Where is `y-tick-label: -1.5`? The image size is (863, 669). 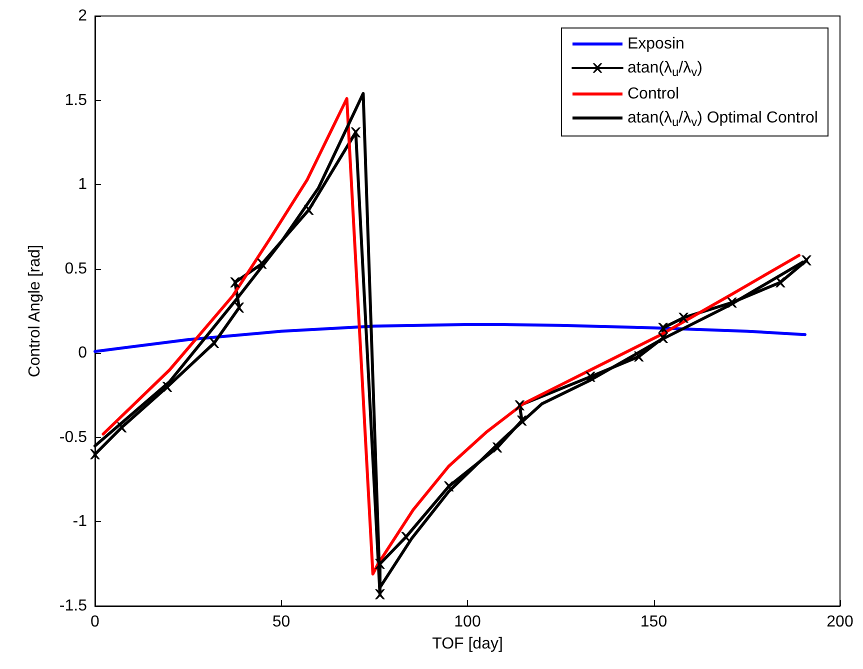
y-tick-label: -1.5 is located at coordinates (73, 606).